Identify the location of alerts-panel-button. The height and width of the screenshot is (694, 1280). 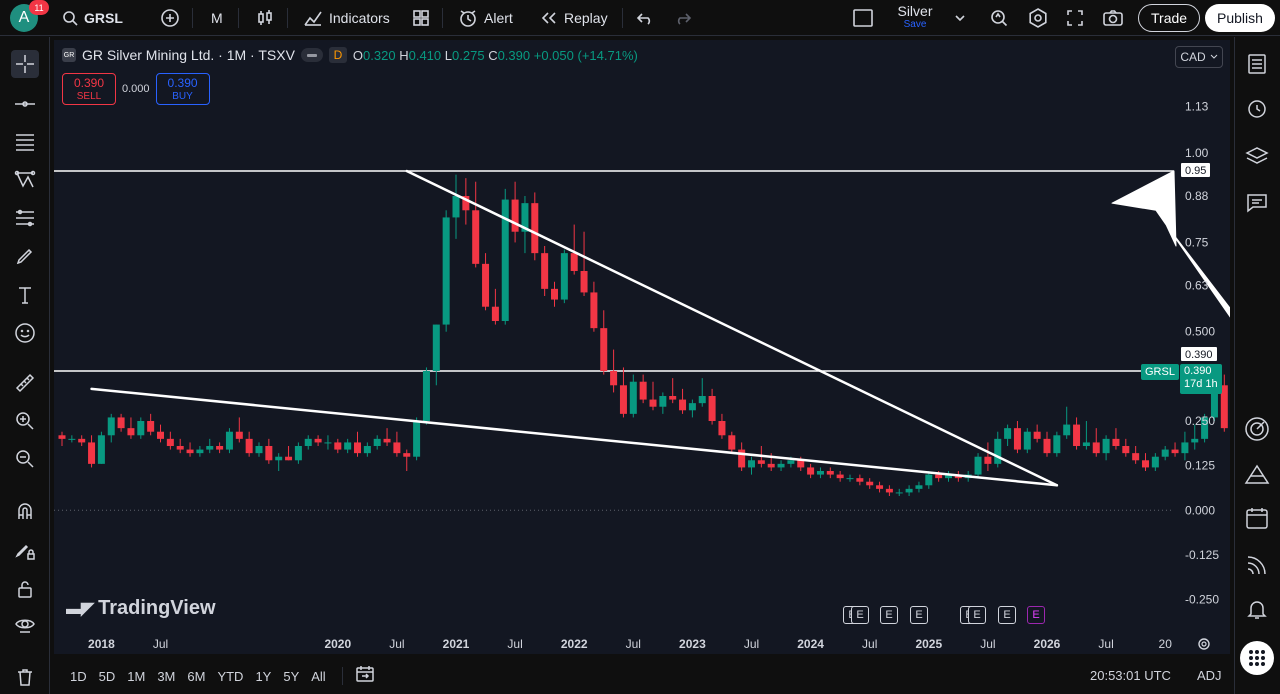
(1257, 108).